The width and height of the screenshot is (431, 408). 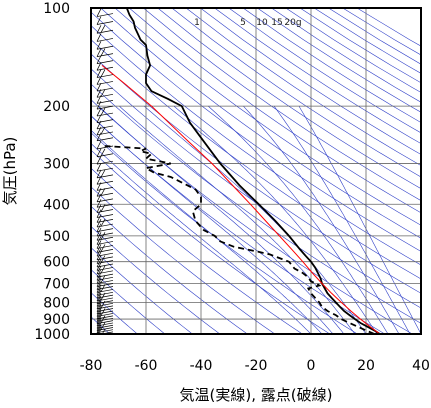 What do you see at coordinates (421, 366) in the screenshot?
I see `x-tick-label: 40` at bounding box center [421, 366].